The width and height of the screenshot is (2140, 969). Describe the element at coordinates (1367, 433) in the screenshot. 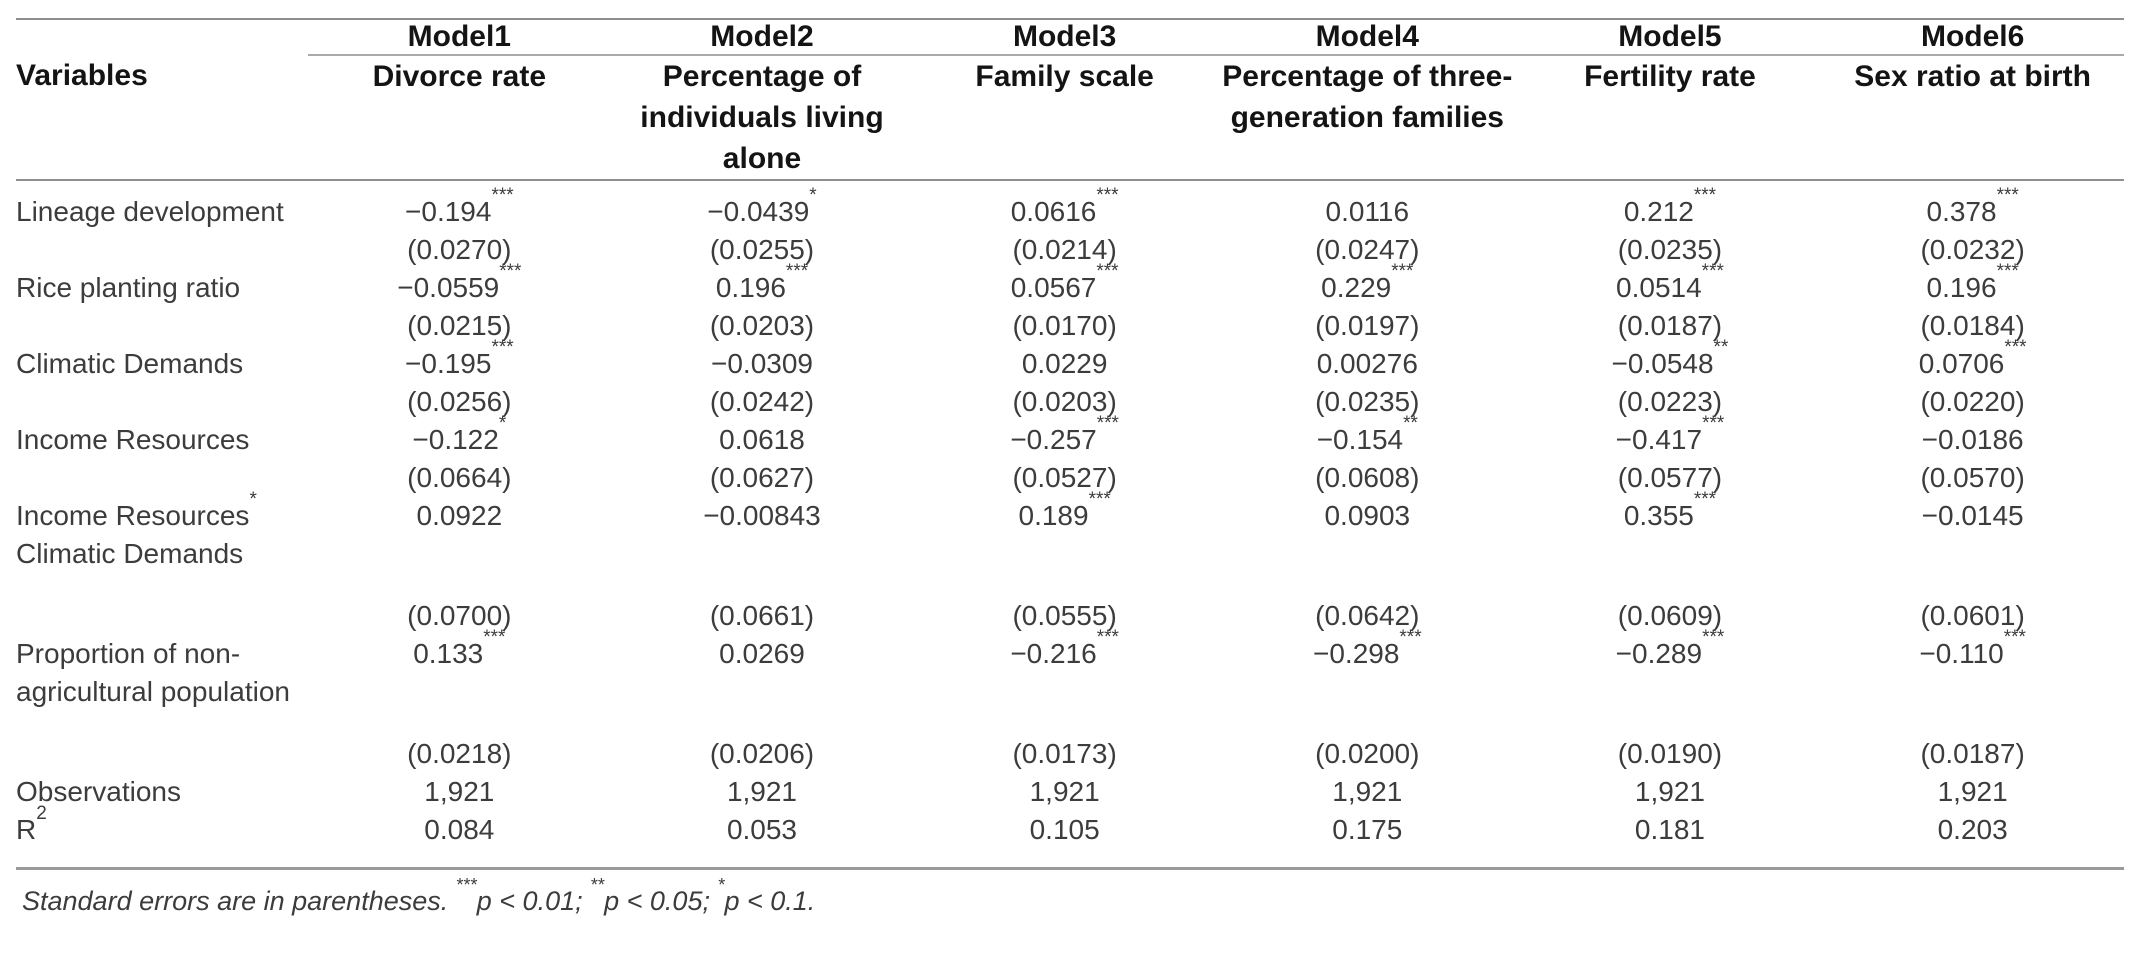

I see `value-cell: −0.154**` at that location.